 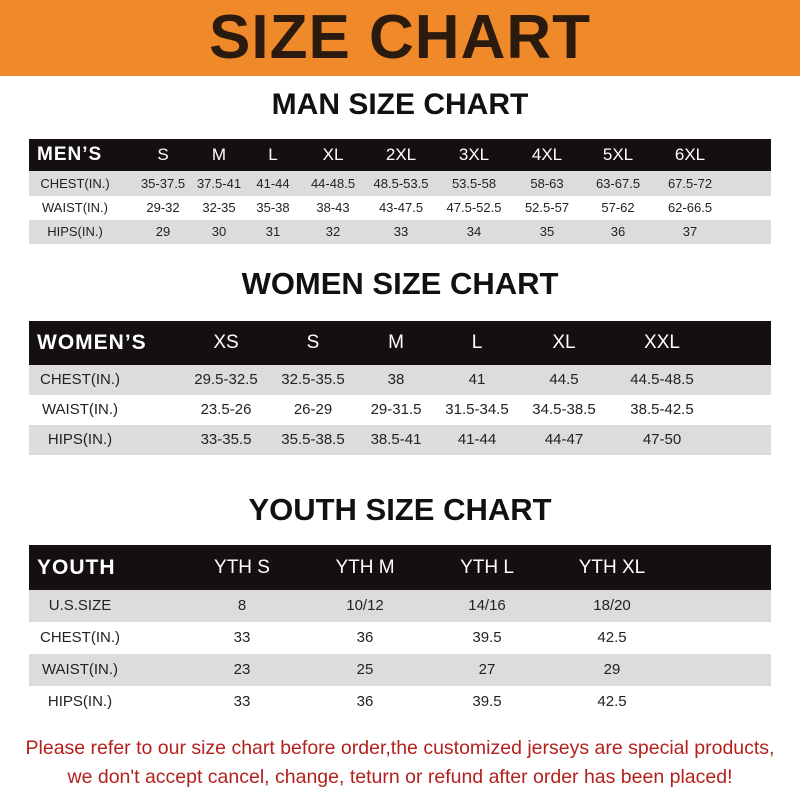 What do you see at coordinates (70, 154) in the screenshot?
I see `table-corner-label: MEN’S` at bounding box center [70, 154].